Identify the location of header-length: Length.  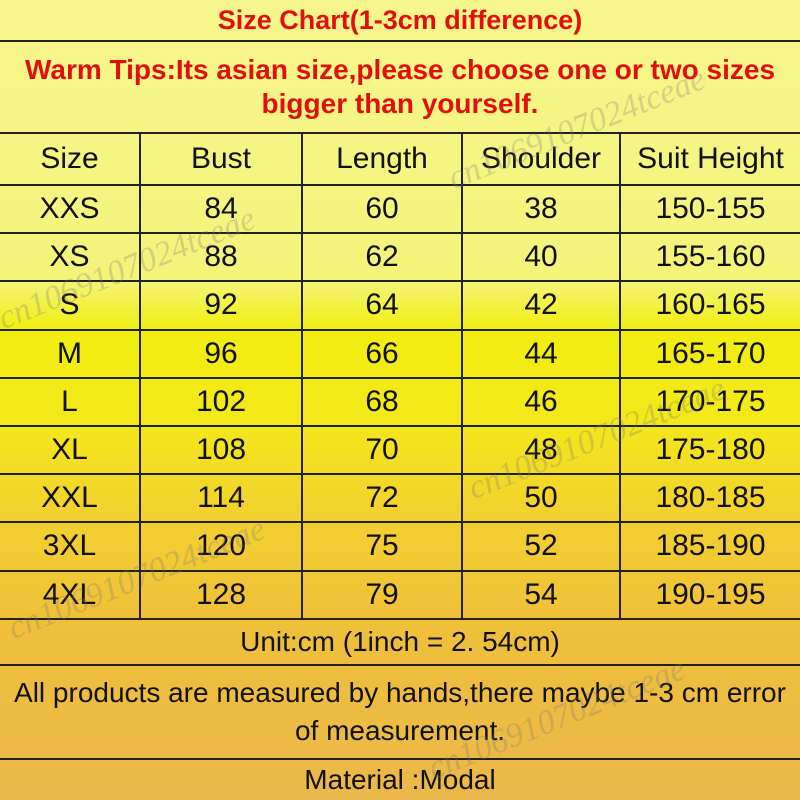
(383, 159).